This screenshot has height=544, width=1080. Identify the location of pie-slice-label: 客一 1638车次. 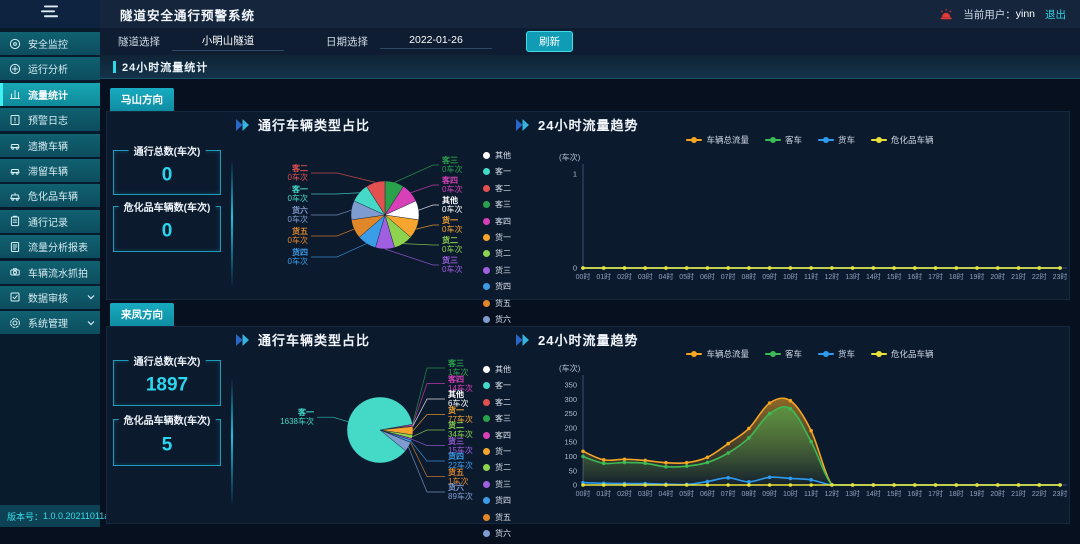
(297, 417).